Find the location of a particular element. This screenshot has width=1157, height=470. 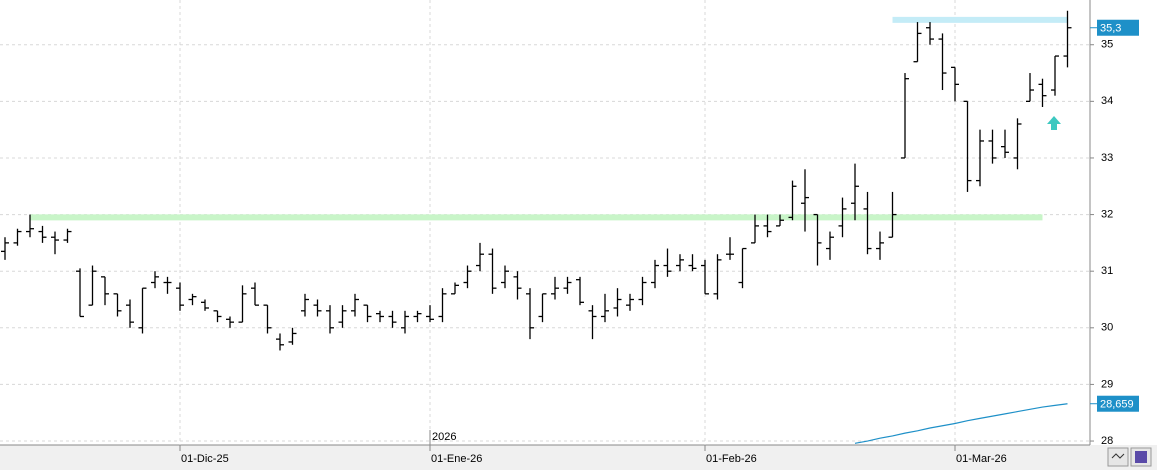

zoom-button is located at coordinates (1118, 457).